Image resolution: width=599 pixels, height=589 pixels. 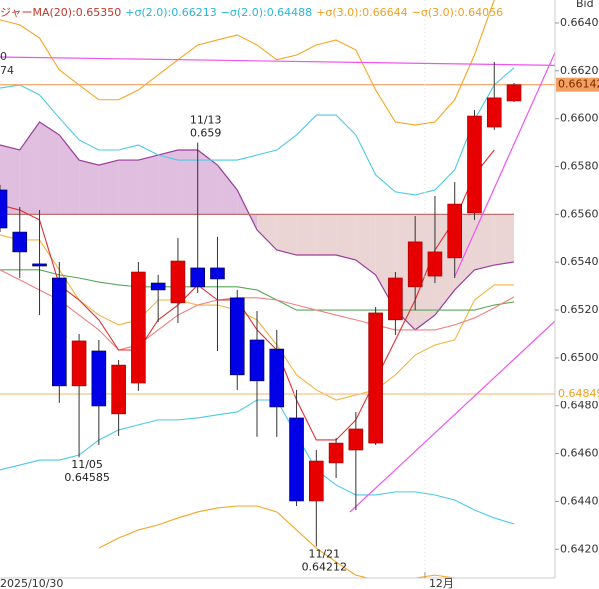 What do you see at coordinates (324, 553) in the screenshot?
I see `annotation-date: 11/21` at bounding box center [324, 553].